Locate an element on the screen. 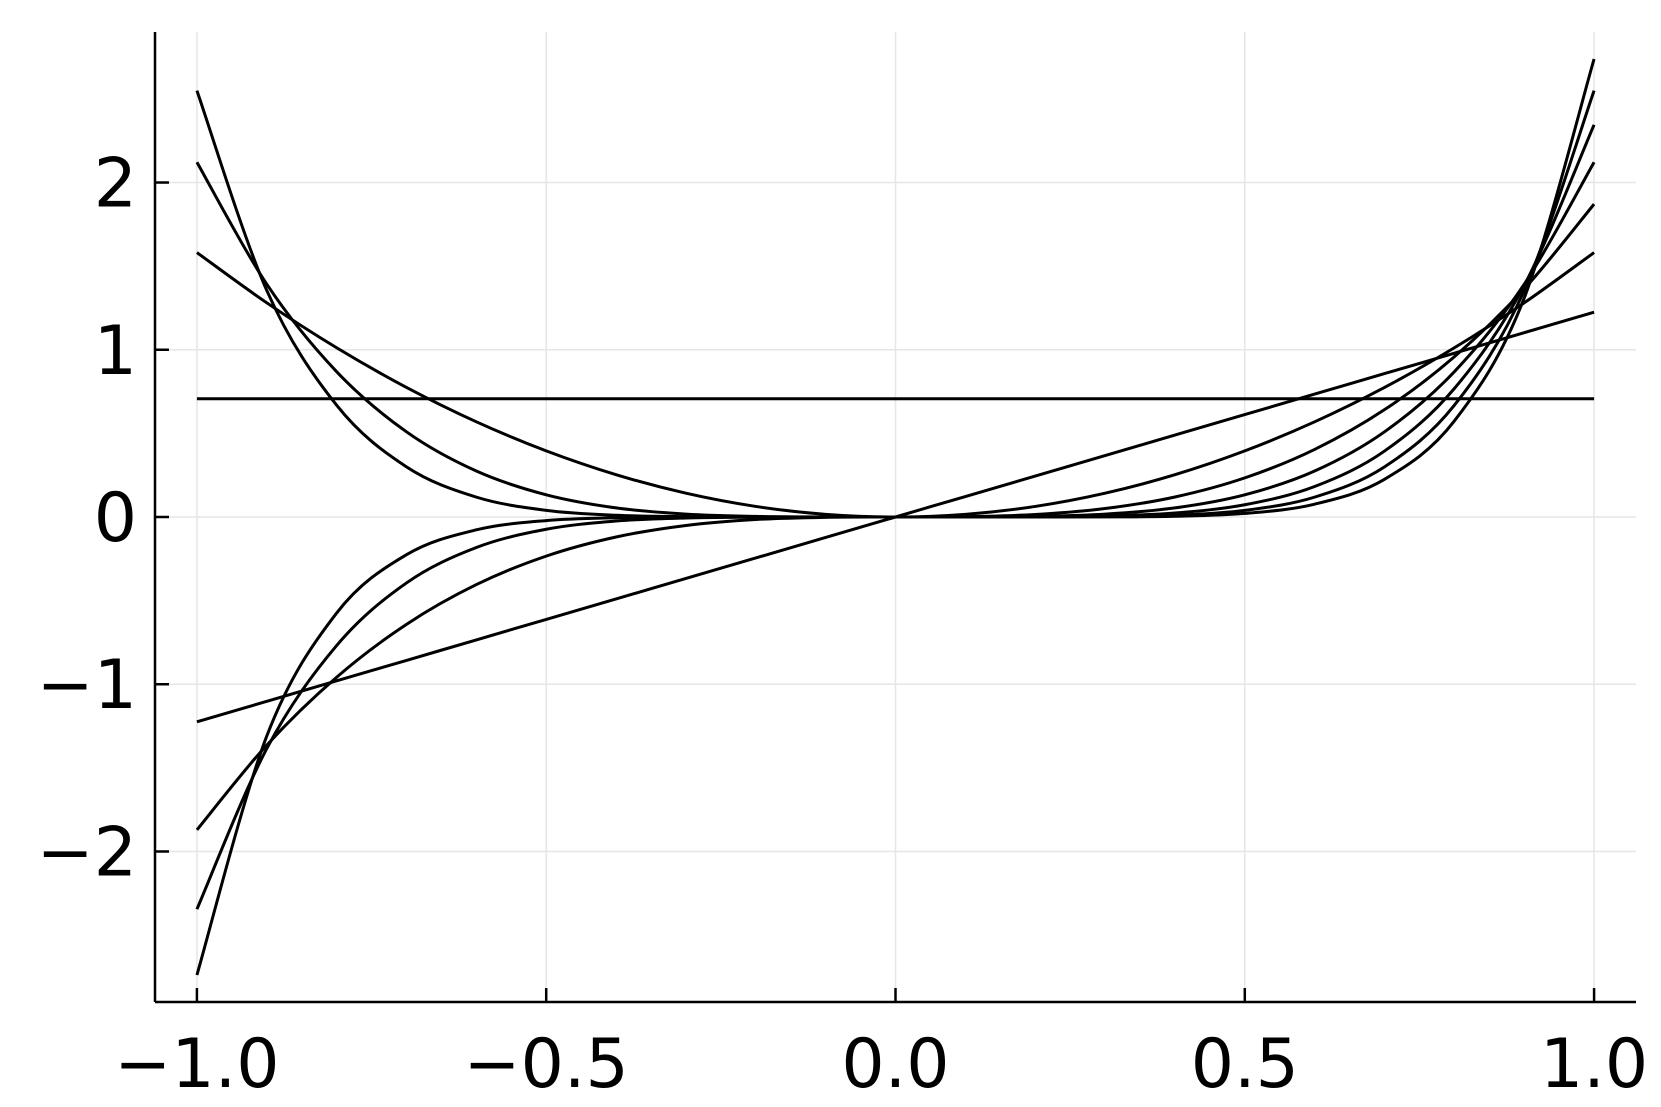 The width and height of the screenshot is (1661, 1107). x-tick-label-2: 0.0 is located at coordinates (895, 1064).